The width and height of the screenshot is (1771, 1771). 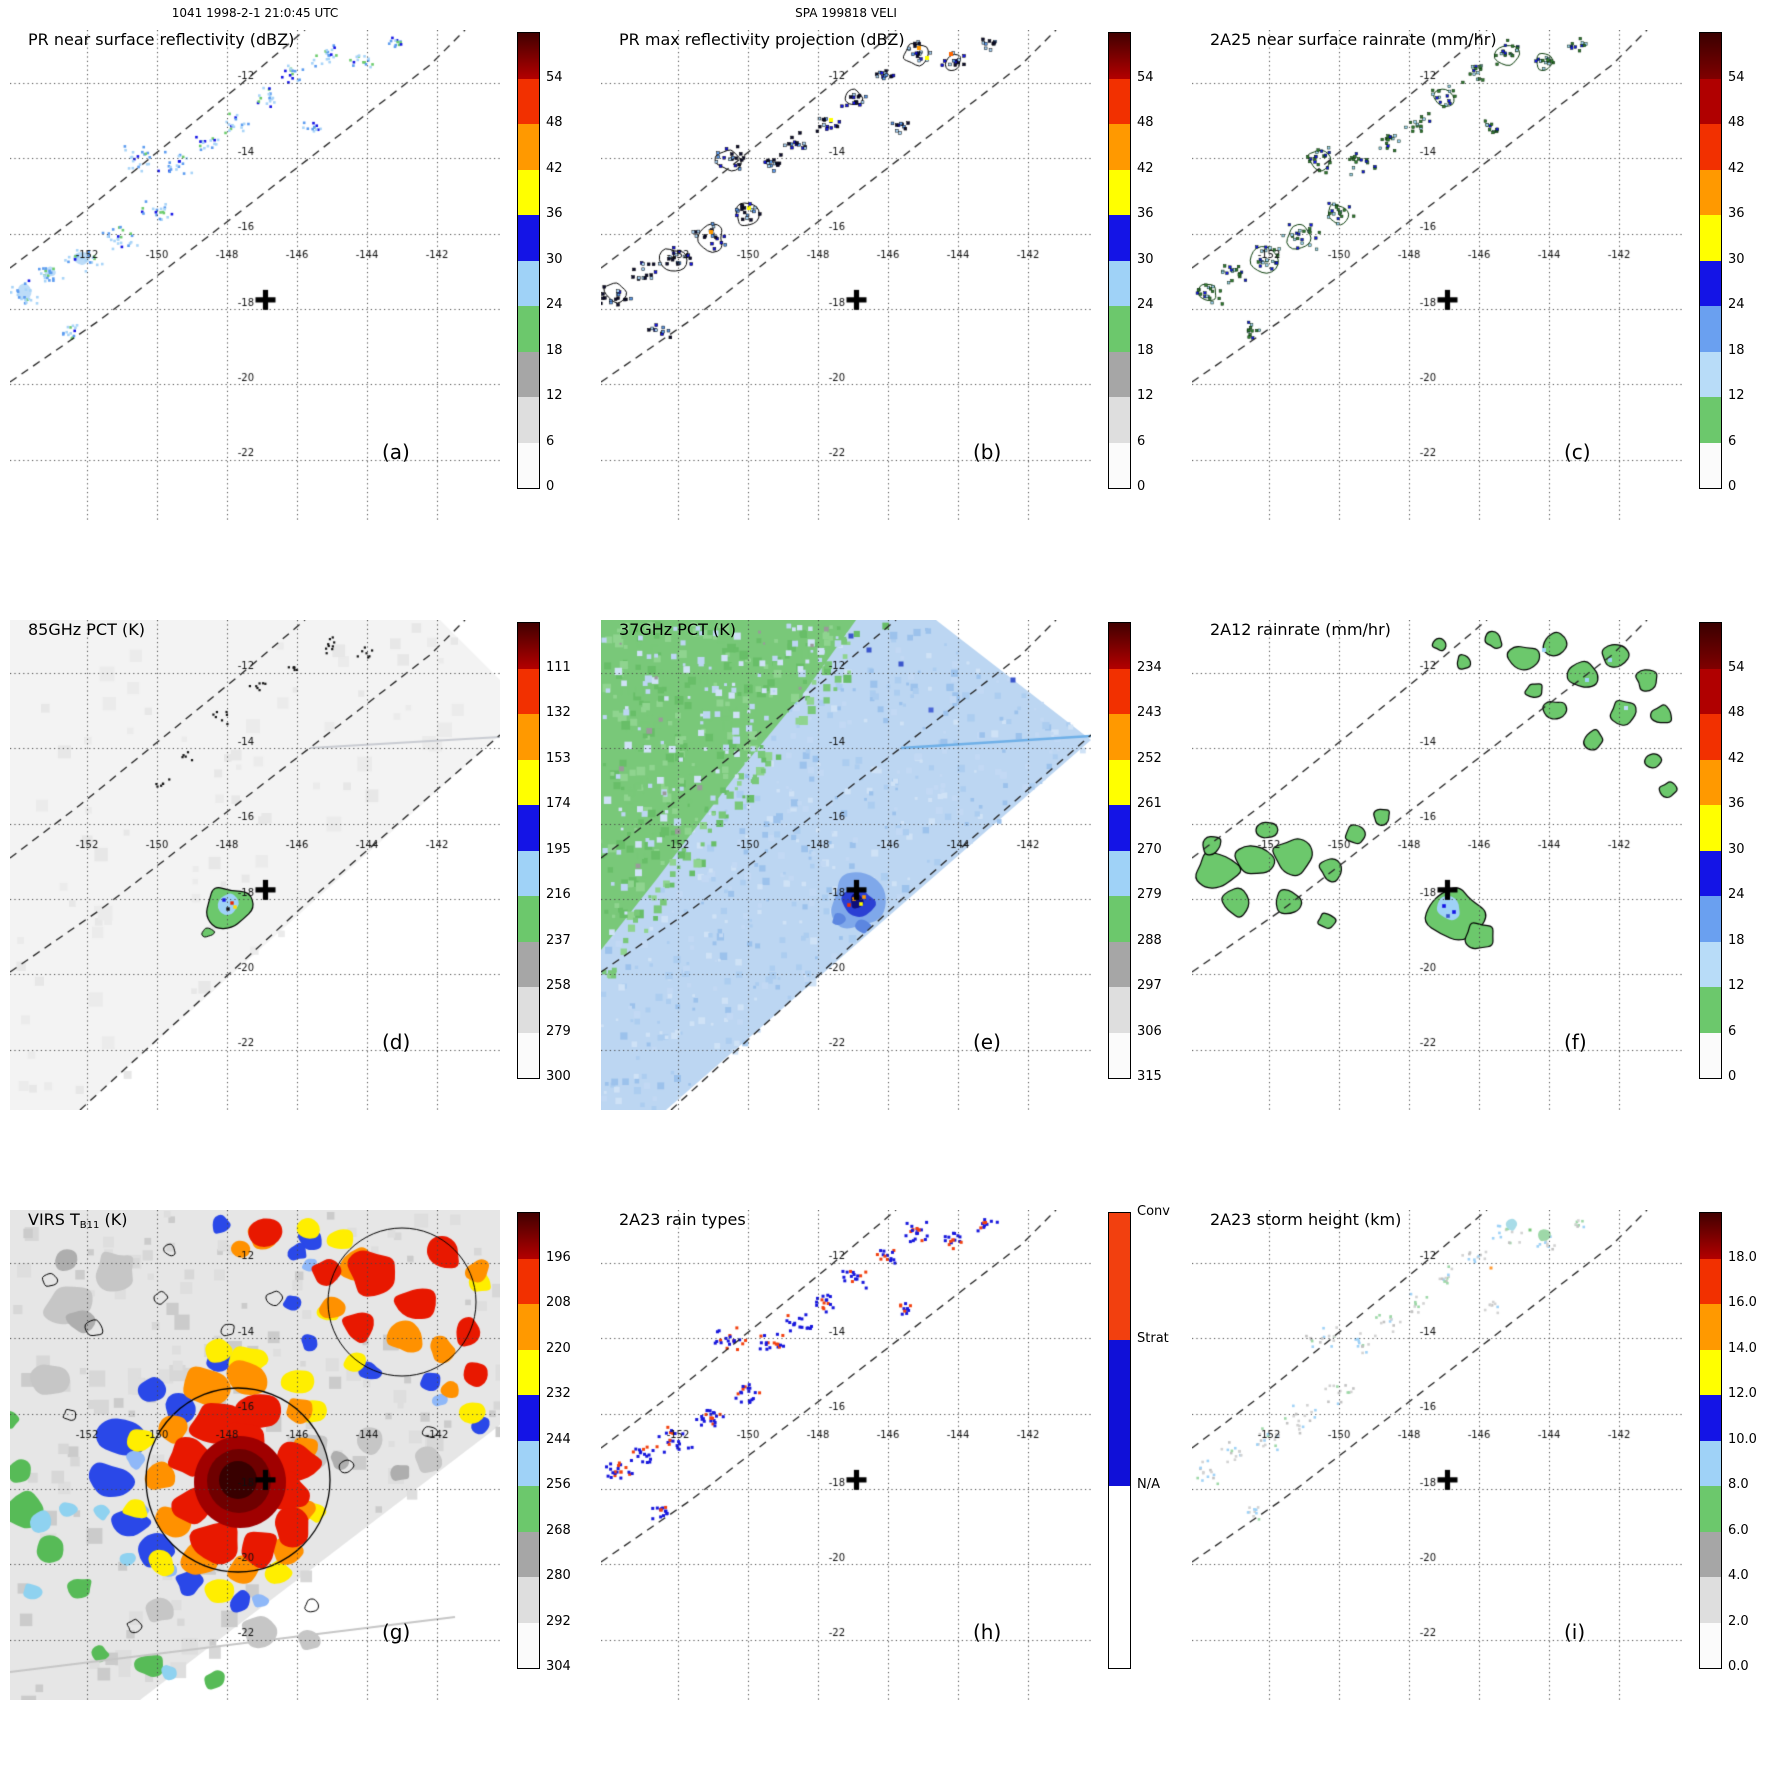 I want to click on colorbar-f, so click(x=1710, y=850).